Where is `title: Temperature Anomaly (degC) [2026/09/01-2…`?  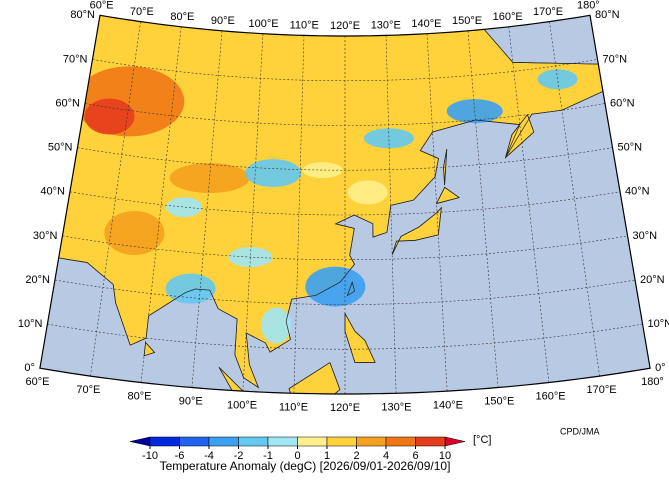
title: Temperature Anomaly (degC) [2026/09/01-2… is located at coordinates (305, 466).